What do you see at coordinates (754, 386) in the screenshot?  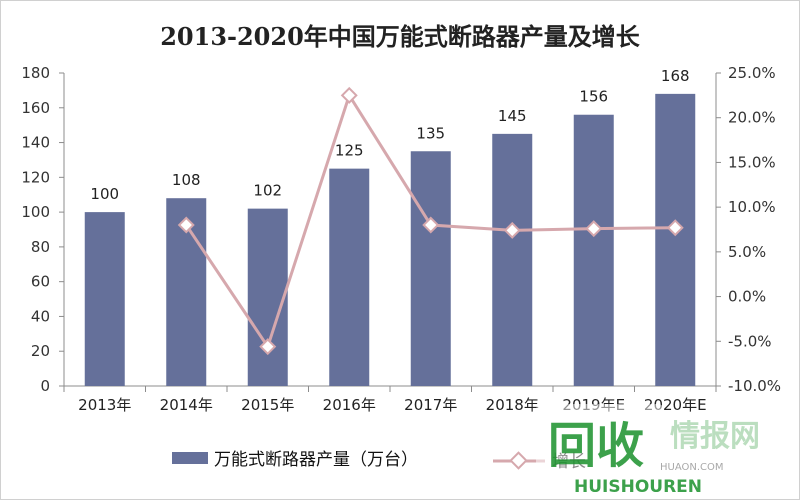 I see `y-right-tick-label: -10.0%` at bounding box center [754, 386].